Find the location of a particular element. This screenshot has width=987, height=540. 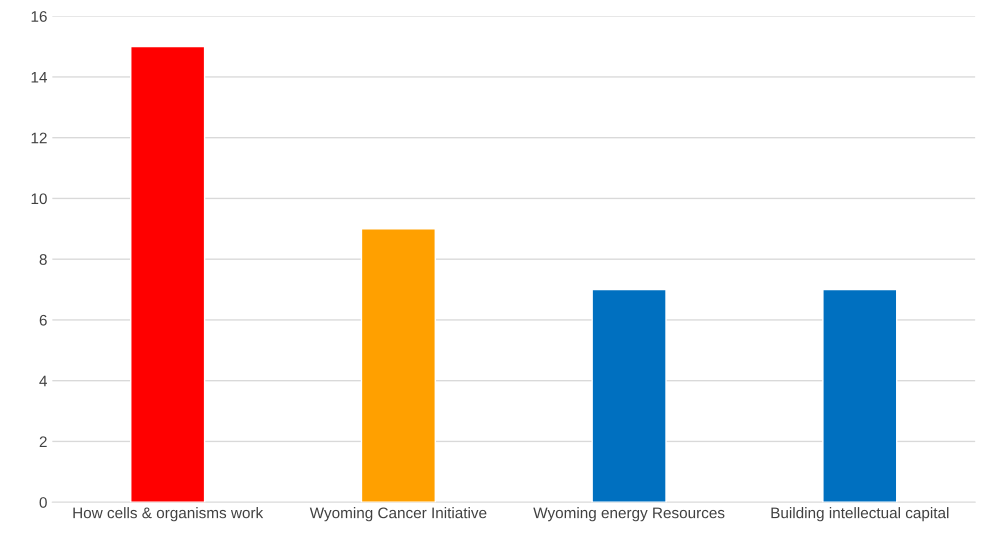

y-tick-label: 14 is located at coordinates (40, 77).